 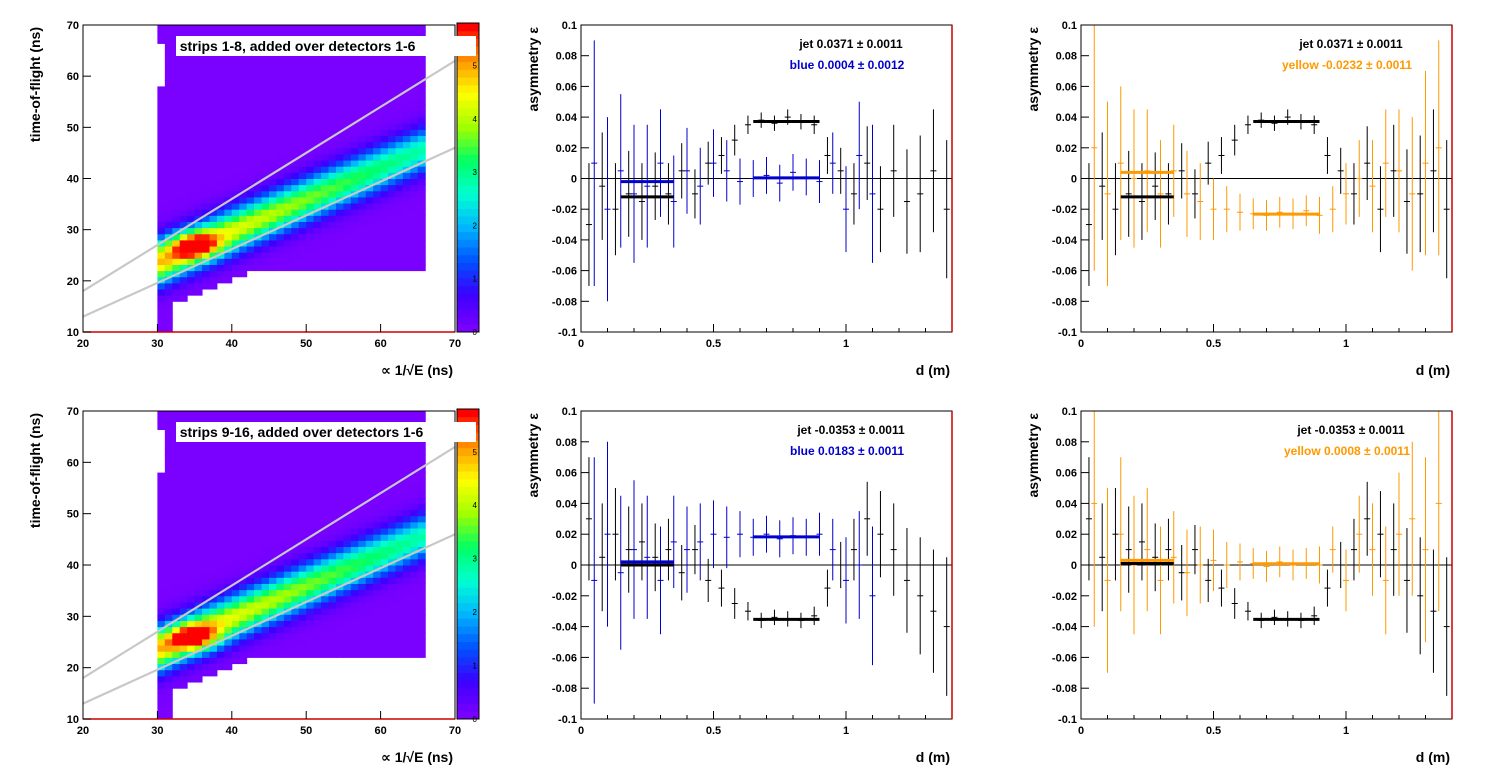 What do you see at coordinates (1067, 720) in the screenshot?
I see `y-tick-label: -0.1` at bounding box center [1067, 720].